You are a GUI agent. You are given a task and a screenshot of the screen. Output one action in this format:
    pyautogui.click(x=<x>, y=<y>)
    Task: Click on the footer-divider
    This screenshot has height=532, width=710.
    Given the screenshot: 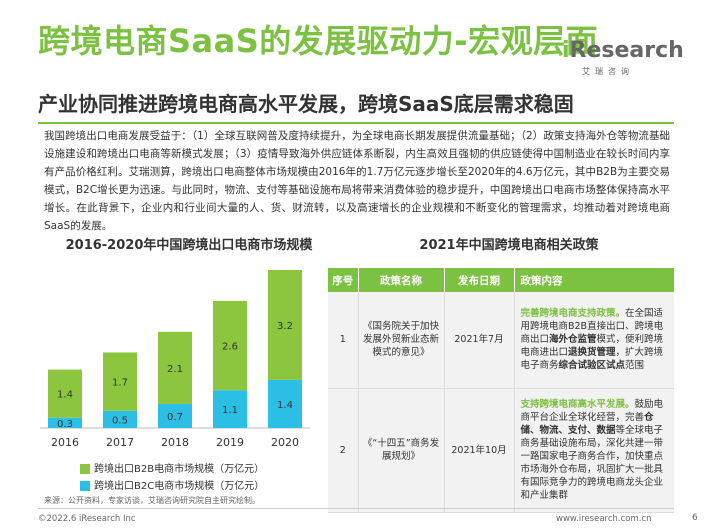 What is the action you would take?
    pyautogui.click(x=356, y=508)
    